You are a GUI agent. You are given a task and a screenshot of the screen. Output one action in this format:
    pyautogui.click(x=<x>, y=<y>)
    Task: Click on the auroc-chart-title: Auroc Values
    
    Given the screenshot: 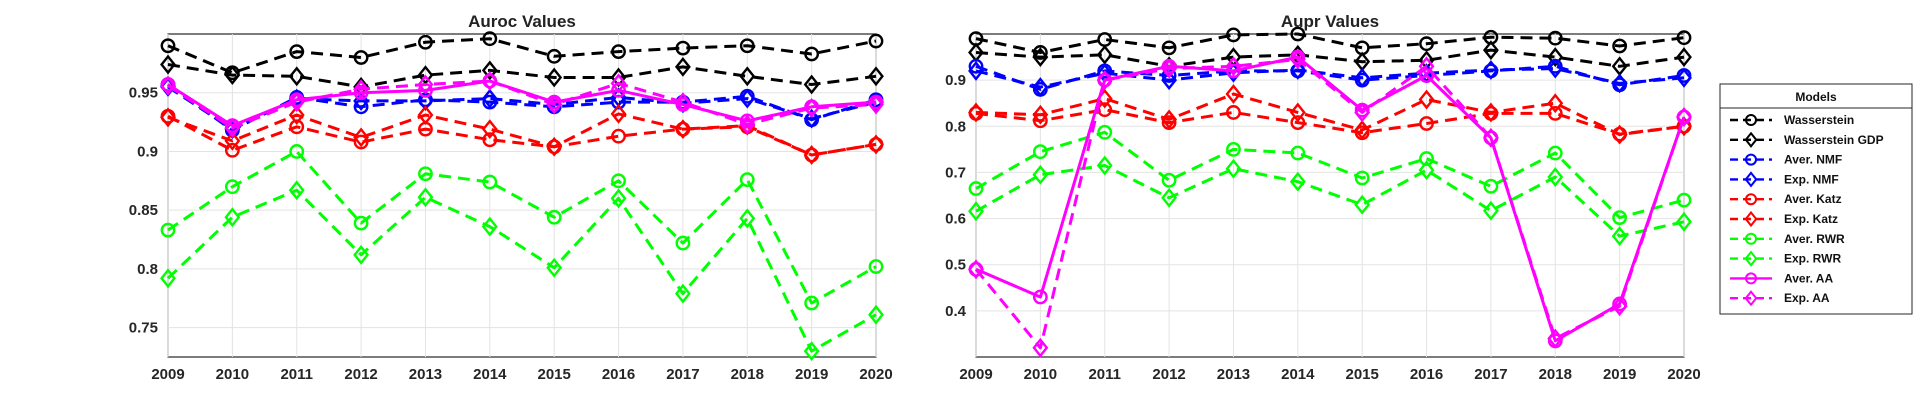 What is the action you would take?
    pyautogui.click(x=522, y=21)
    